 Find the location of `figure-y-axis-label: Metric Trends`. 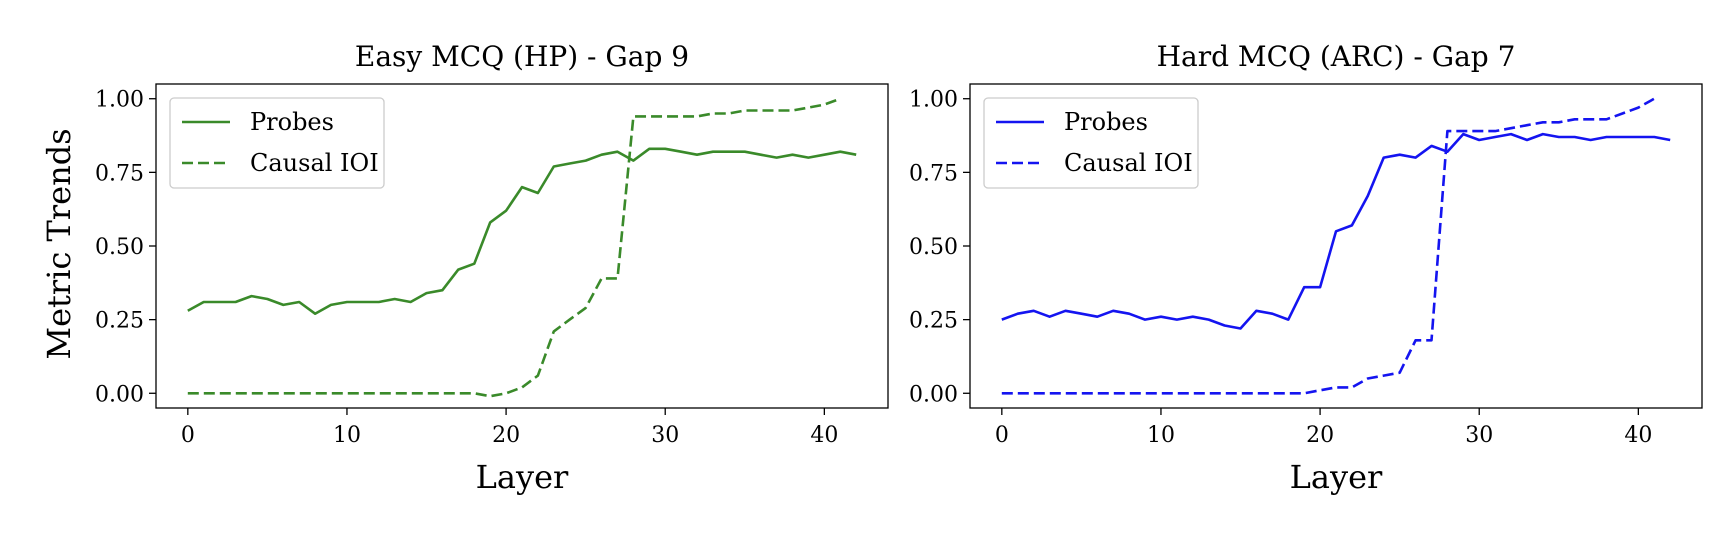

figure-y-axis-label: Metric Trends is located at coordinates (59, 243).